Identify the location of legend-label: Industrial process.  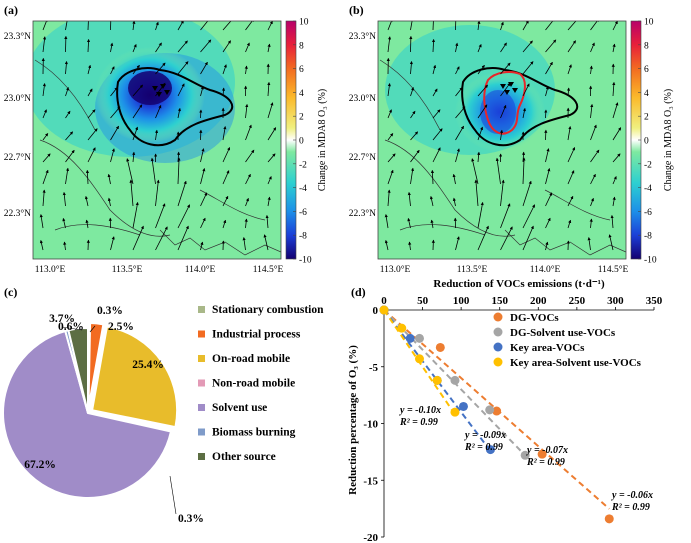
(256, 335).